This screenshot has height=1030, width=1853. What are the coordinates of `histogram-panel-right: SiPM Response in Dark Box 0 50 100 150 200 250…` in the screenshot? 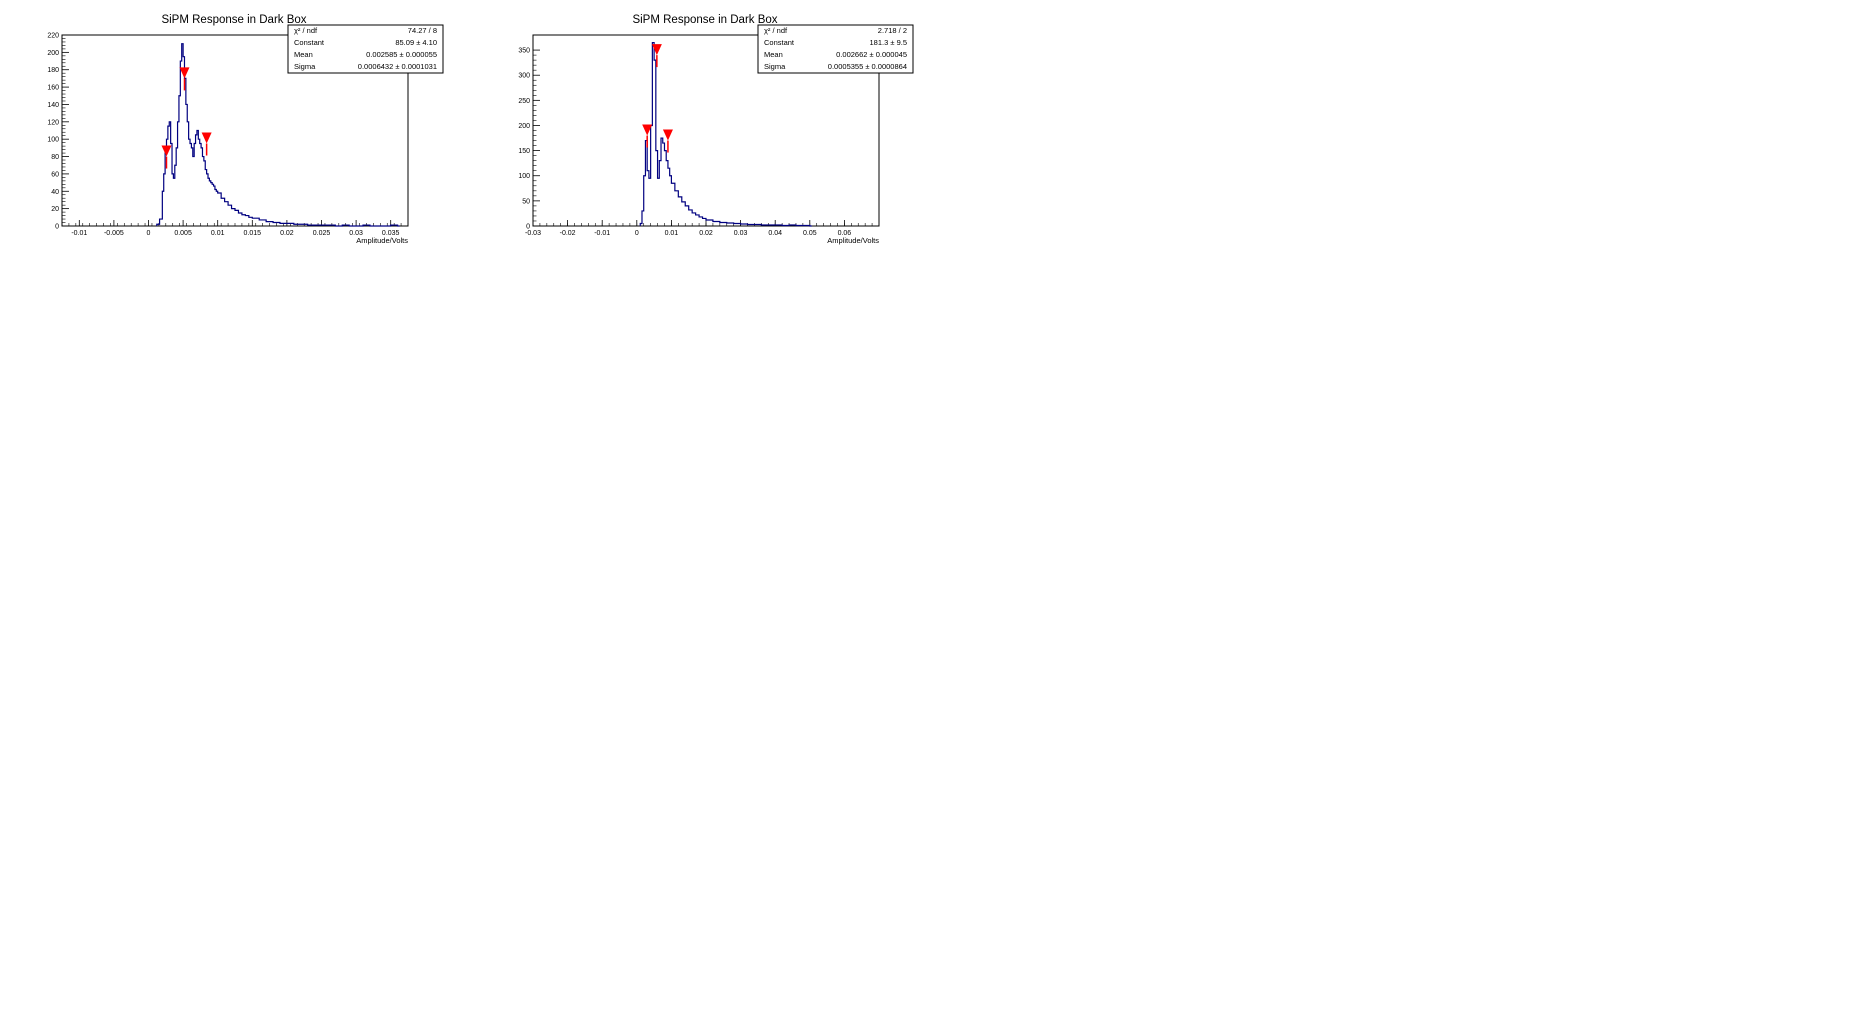 It's located at (716, 129).